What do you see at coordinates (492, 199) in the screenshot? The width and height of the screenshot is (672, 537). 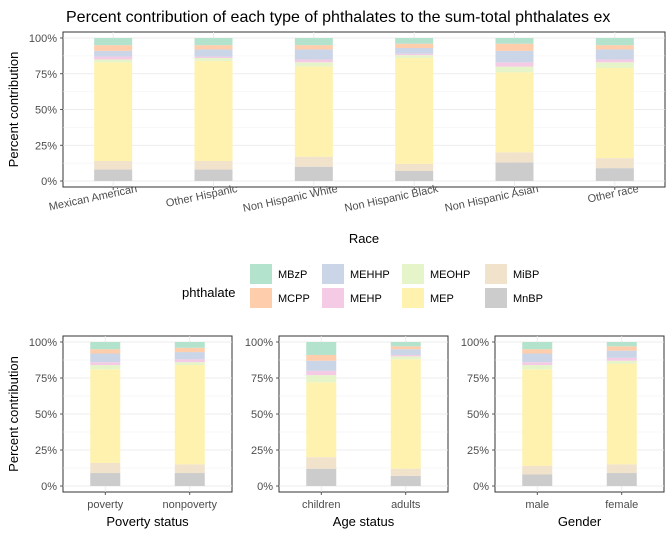 I see `x-tick-label: Non Hispanic Asian` at bounding box center [492, 199].